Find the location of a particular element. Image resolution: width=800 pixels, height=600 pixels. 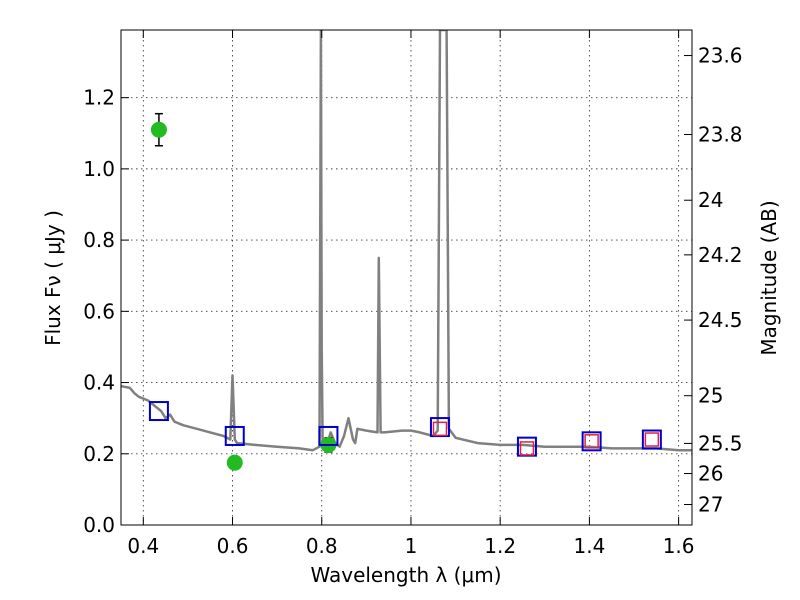

x-tick-label: 0.4 is located at coordinates (143, 546).